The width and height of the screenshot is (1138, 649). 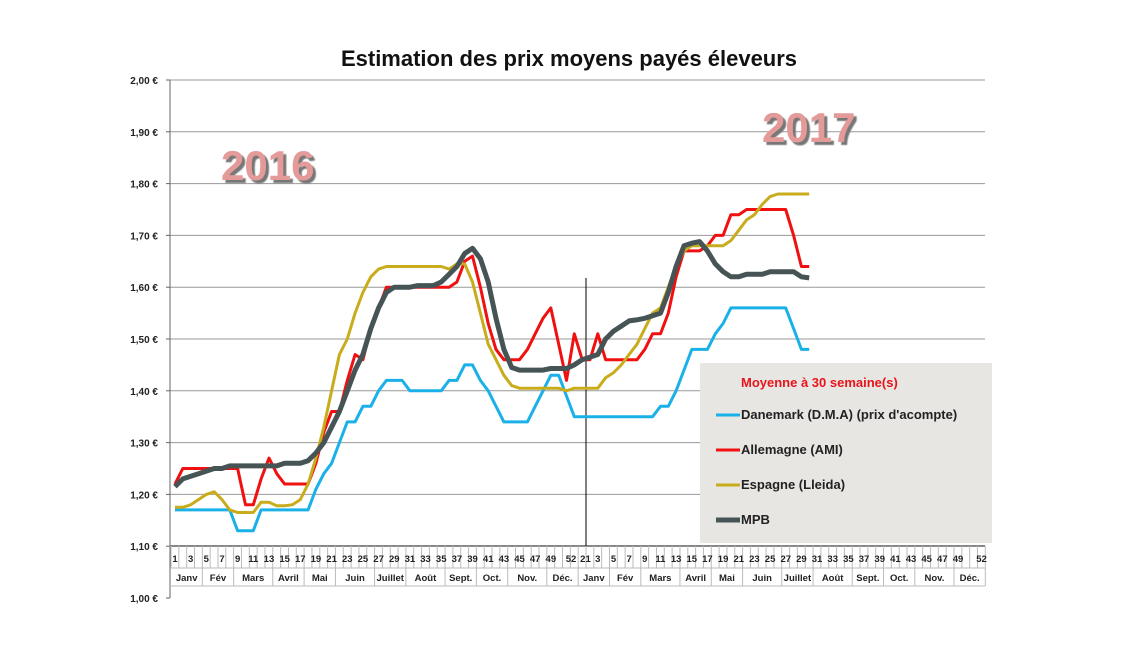 I want to click on y-tick-label: 1,20 €, so click(x=144, y=495).